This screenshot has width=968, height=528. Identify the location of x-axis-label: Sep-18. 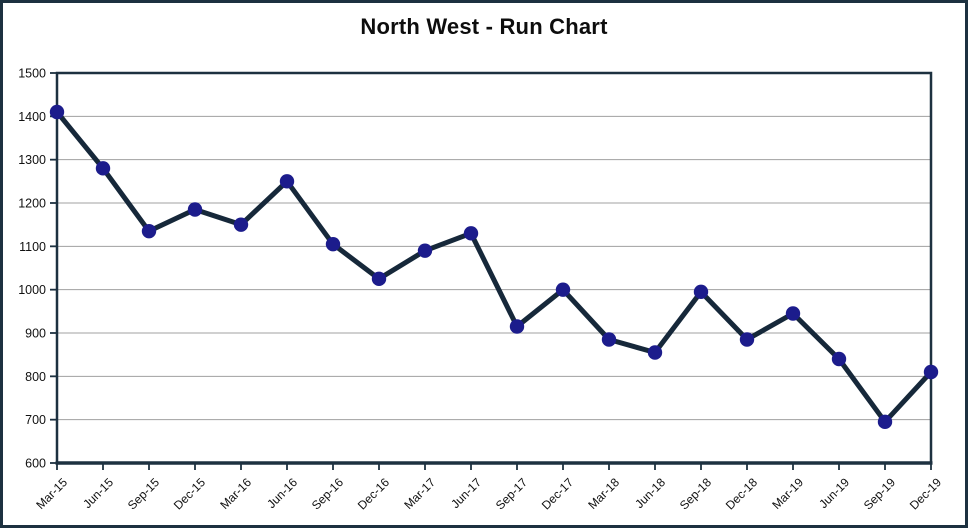
(695, 493).